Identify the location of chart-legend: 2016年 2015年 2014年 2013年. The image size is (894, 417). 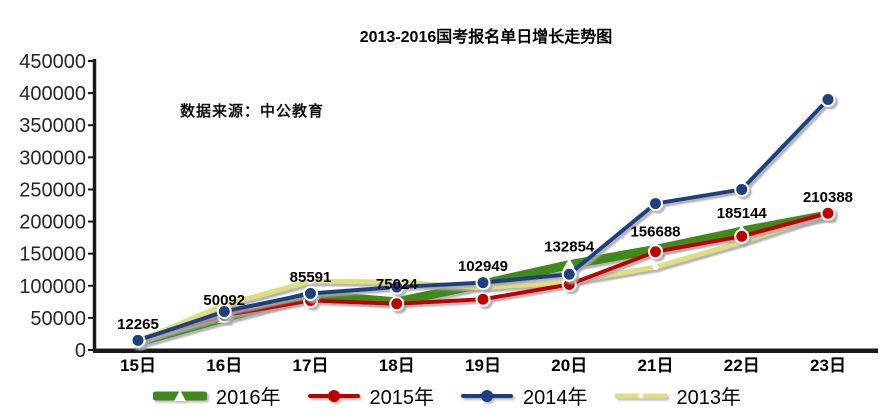
(447, 395).